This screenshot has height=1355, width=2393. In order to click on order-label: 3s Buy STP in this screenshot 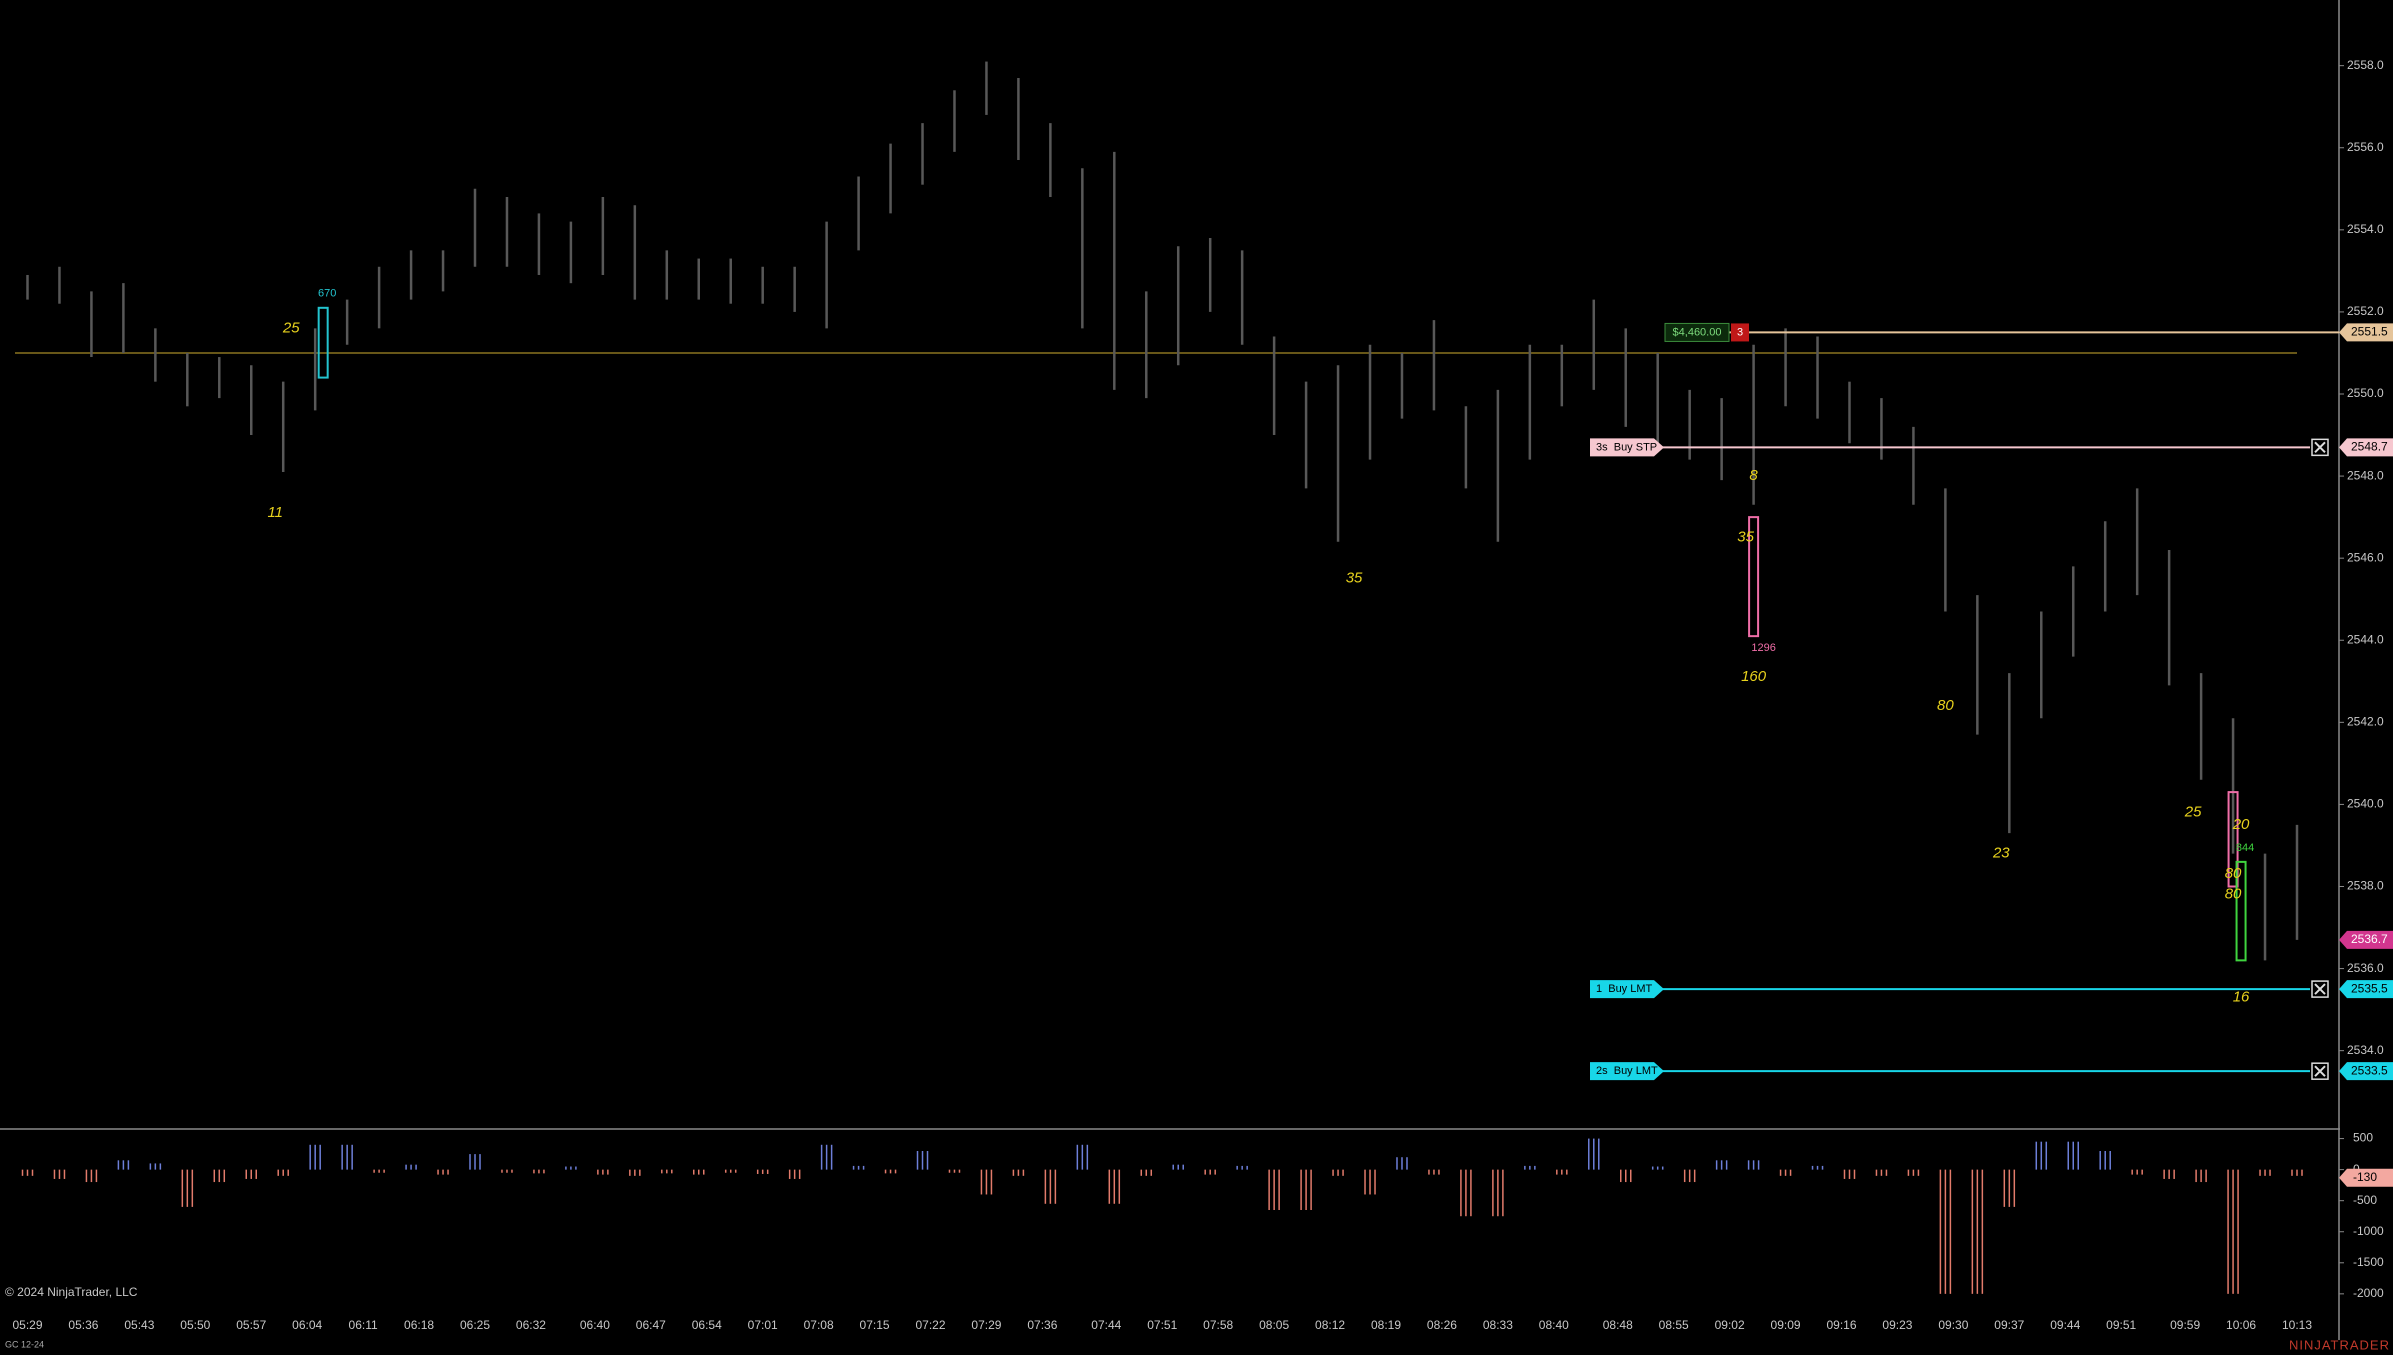, I will do `click(1626, 447)`.